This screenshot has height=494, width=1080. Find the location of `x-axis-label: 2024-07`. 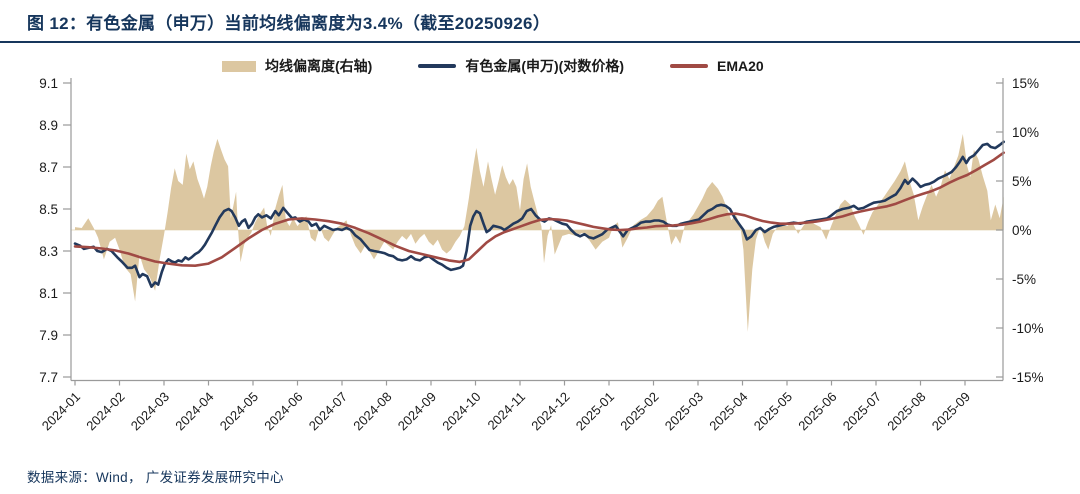

x-axis-label: 2024-07 is located at coordinates (328, 411).